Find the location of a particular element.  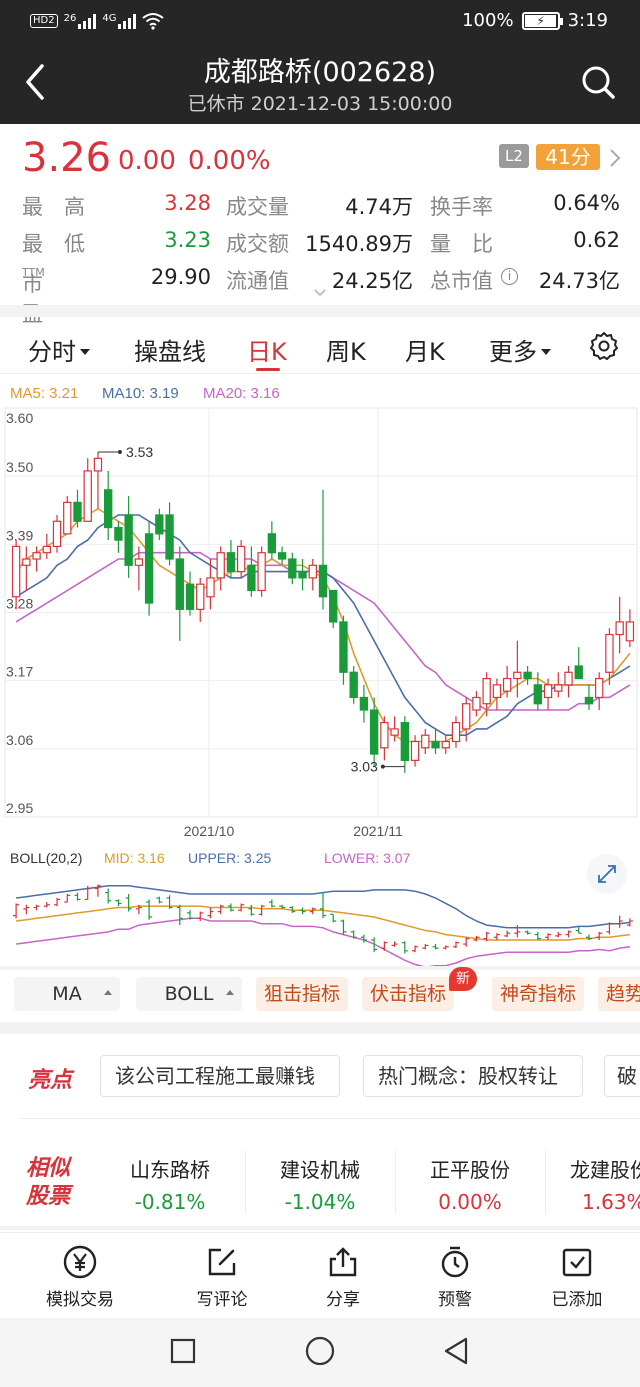

highlight-chip: 破 is located at coordinates (622, 1076).